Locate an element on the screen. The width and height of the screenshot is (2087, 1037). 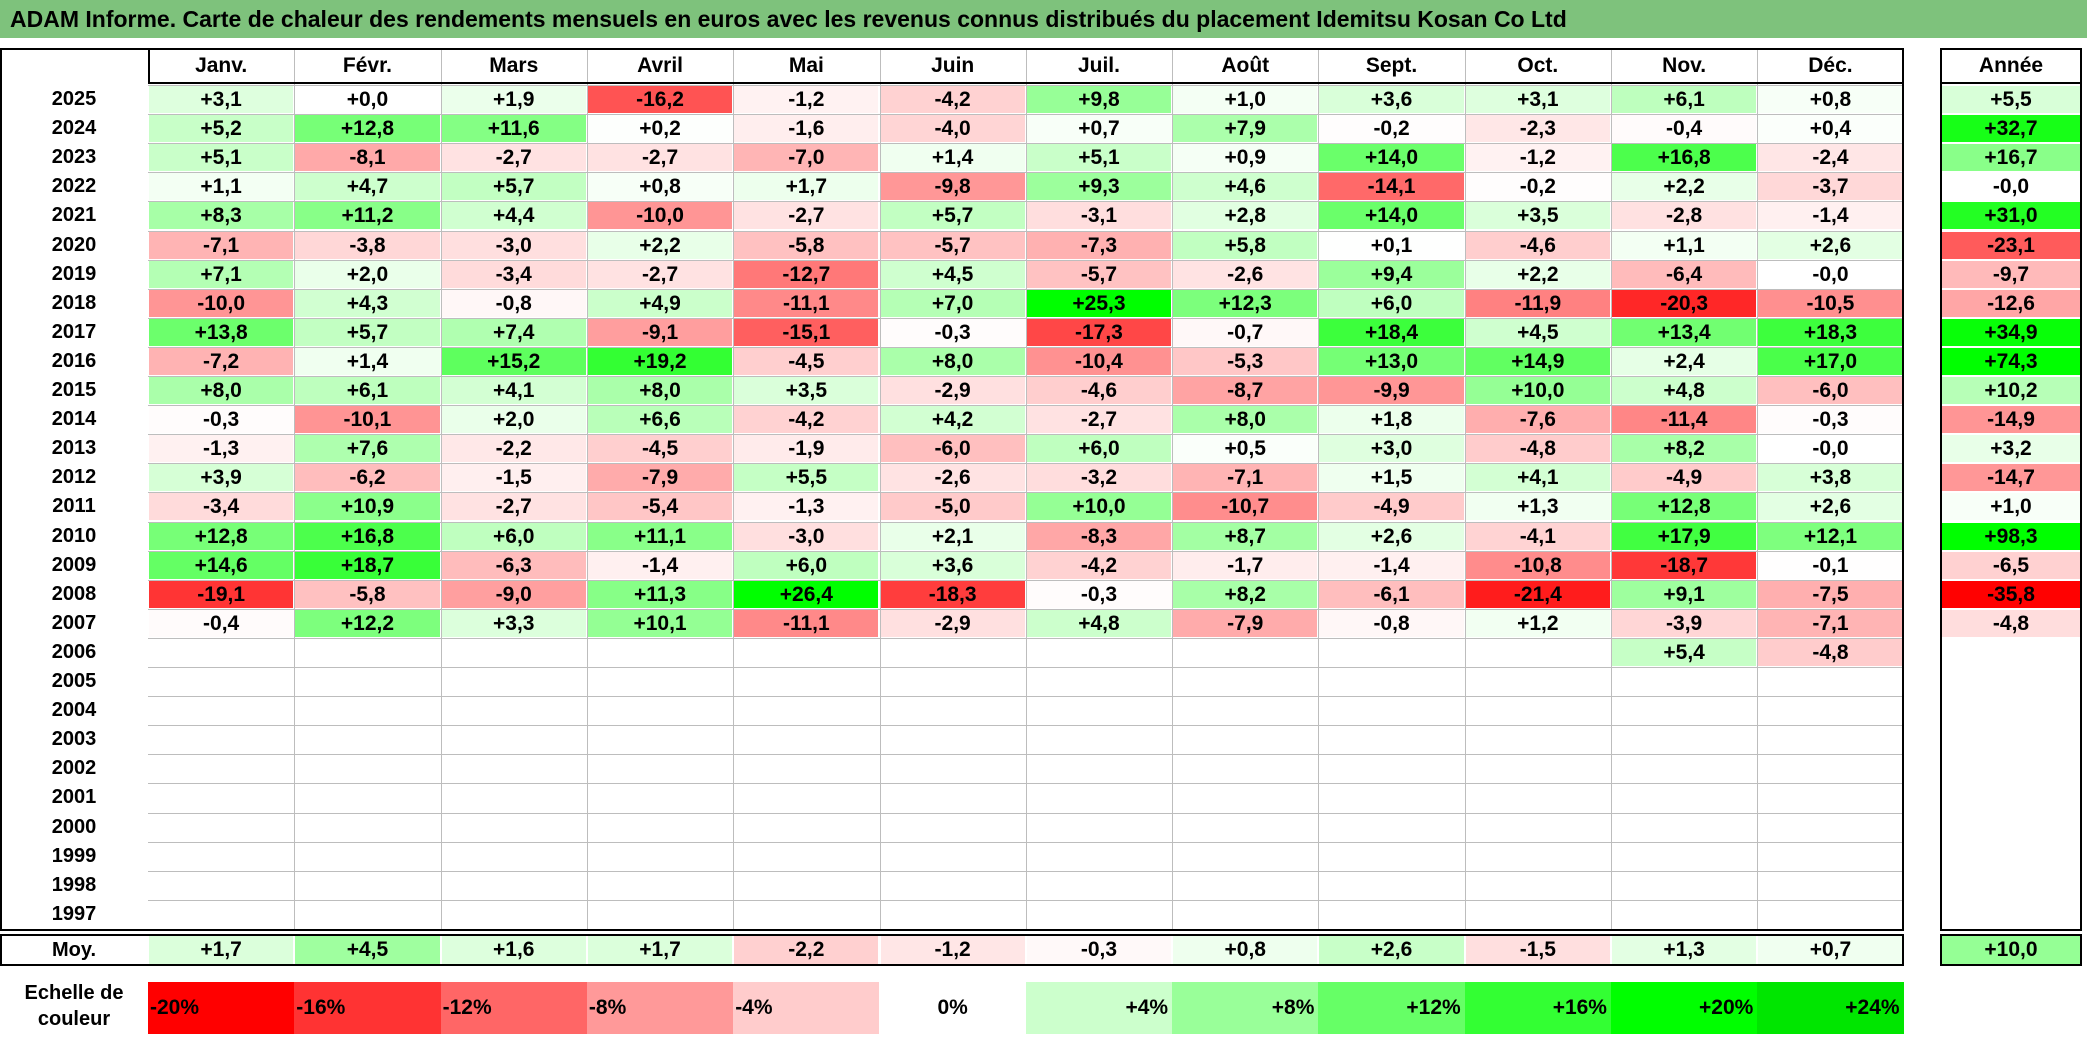
heatmap-cell: -0,7 is located at coordinates (1245, 332).